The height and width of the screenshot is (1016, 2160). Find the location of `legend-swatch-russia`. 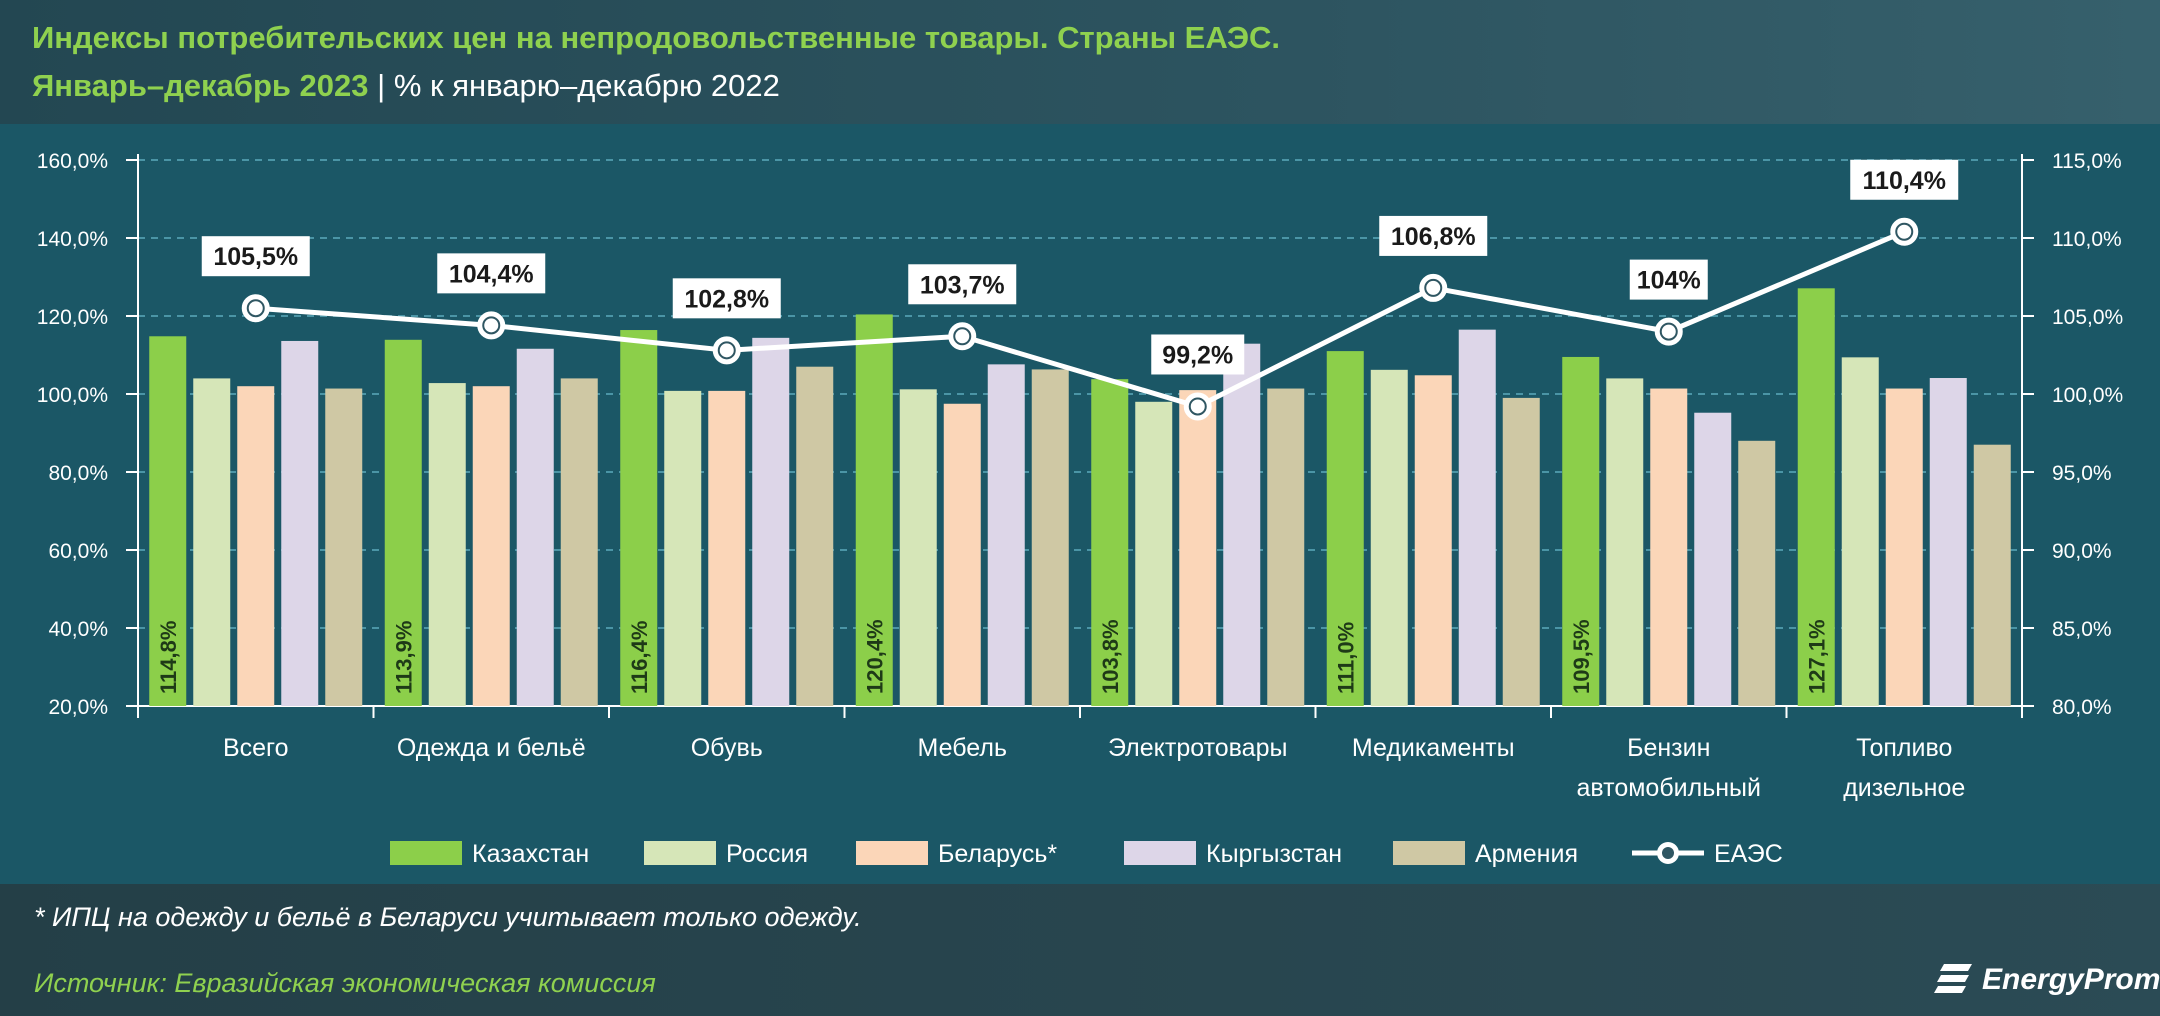

legend-swatch-russia is located at coordinates (680, 853).